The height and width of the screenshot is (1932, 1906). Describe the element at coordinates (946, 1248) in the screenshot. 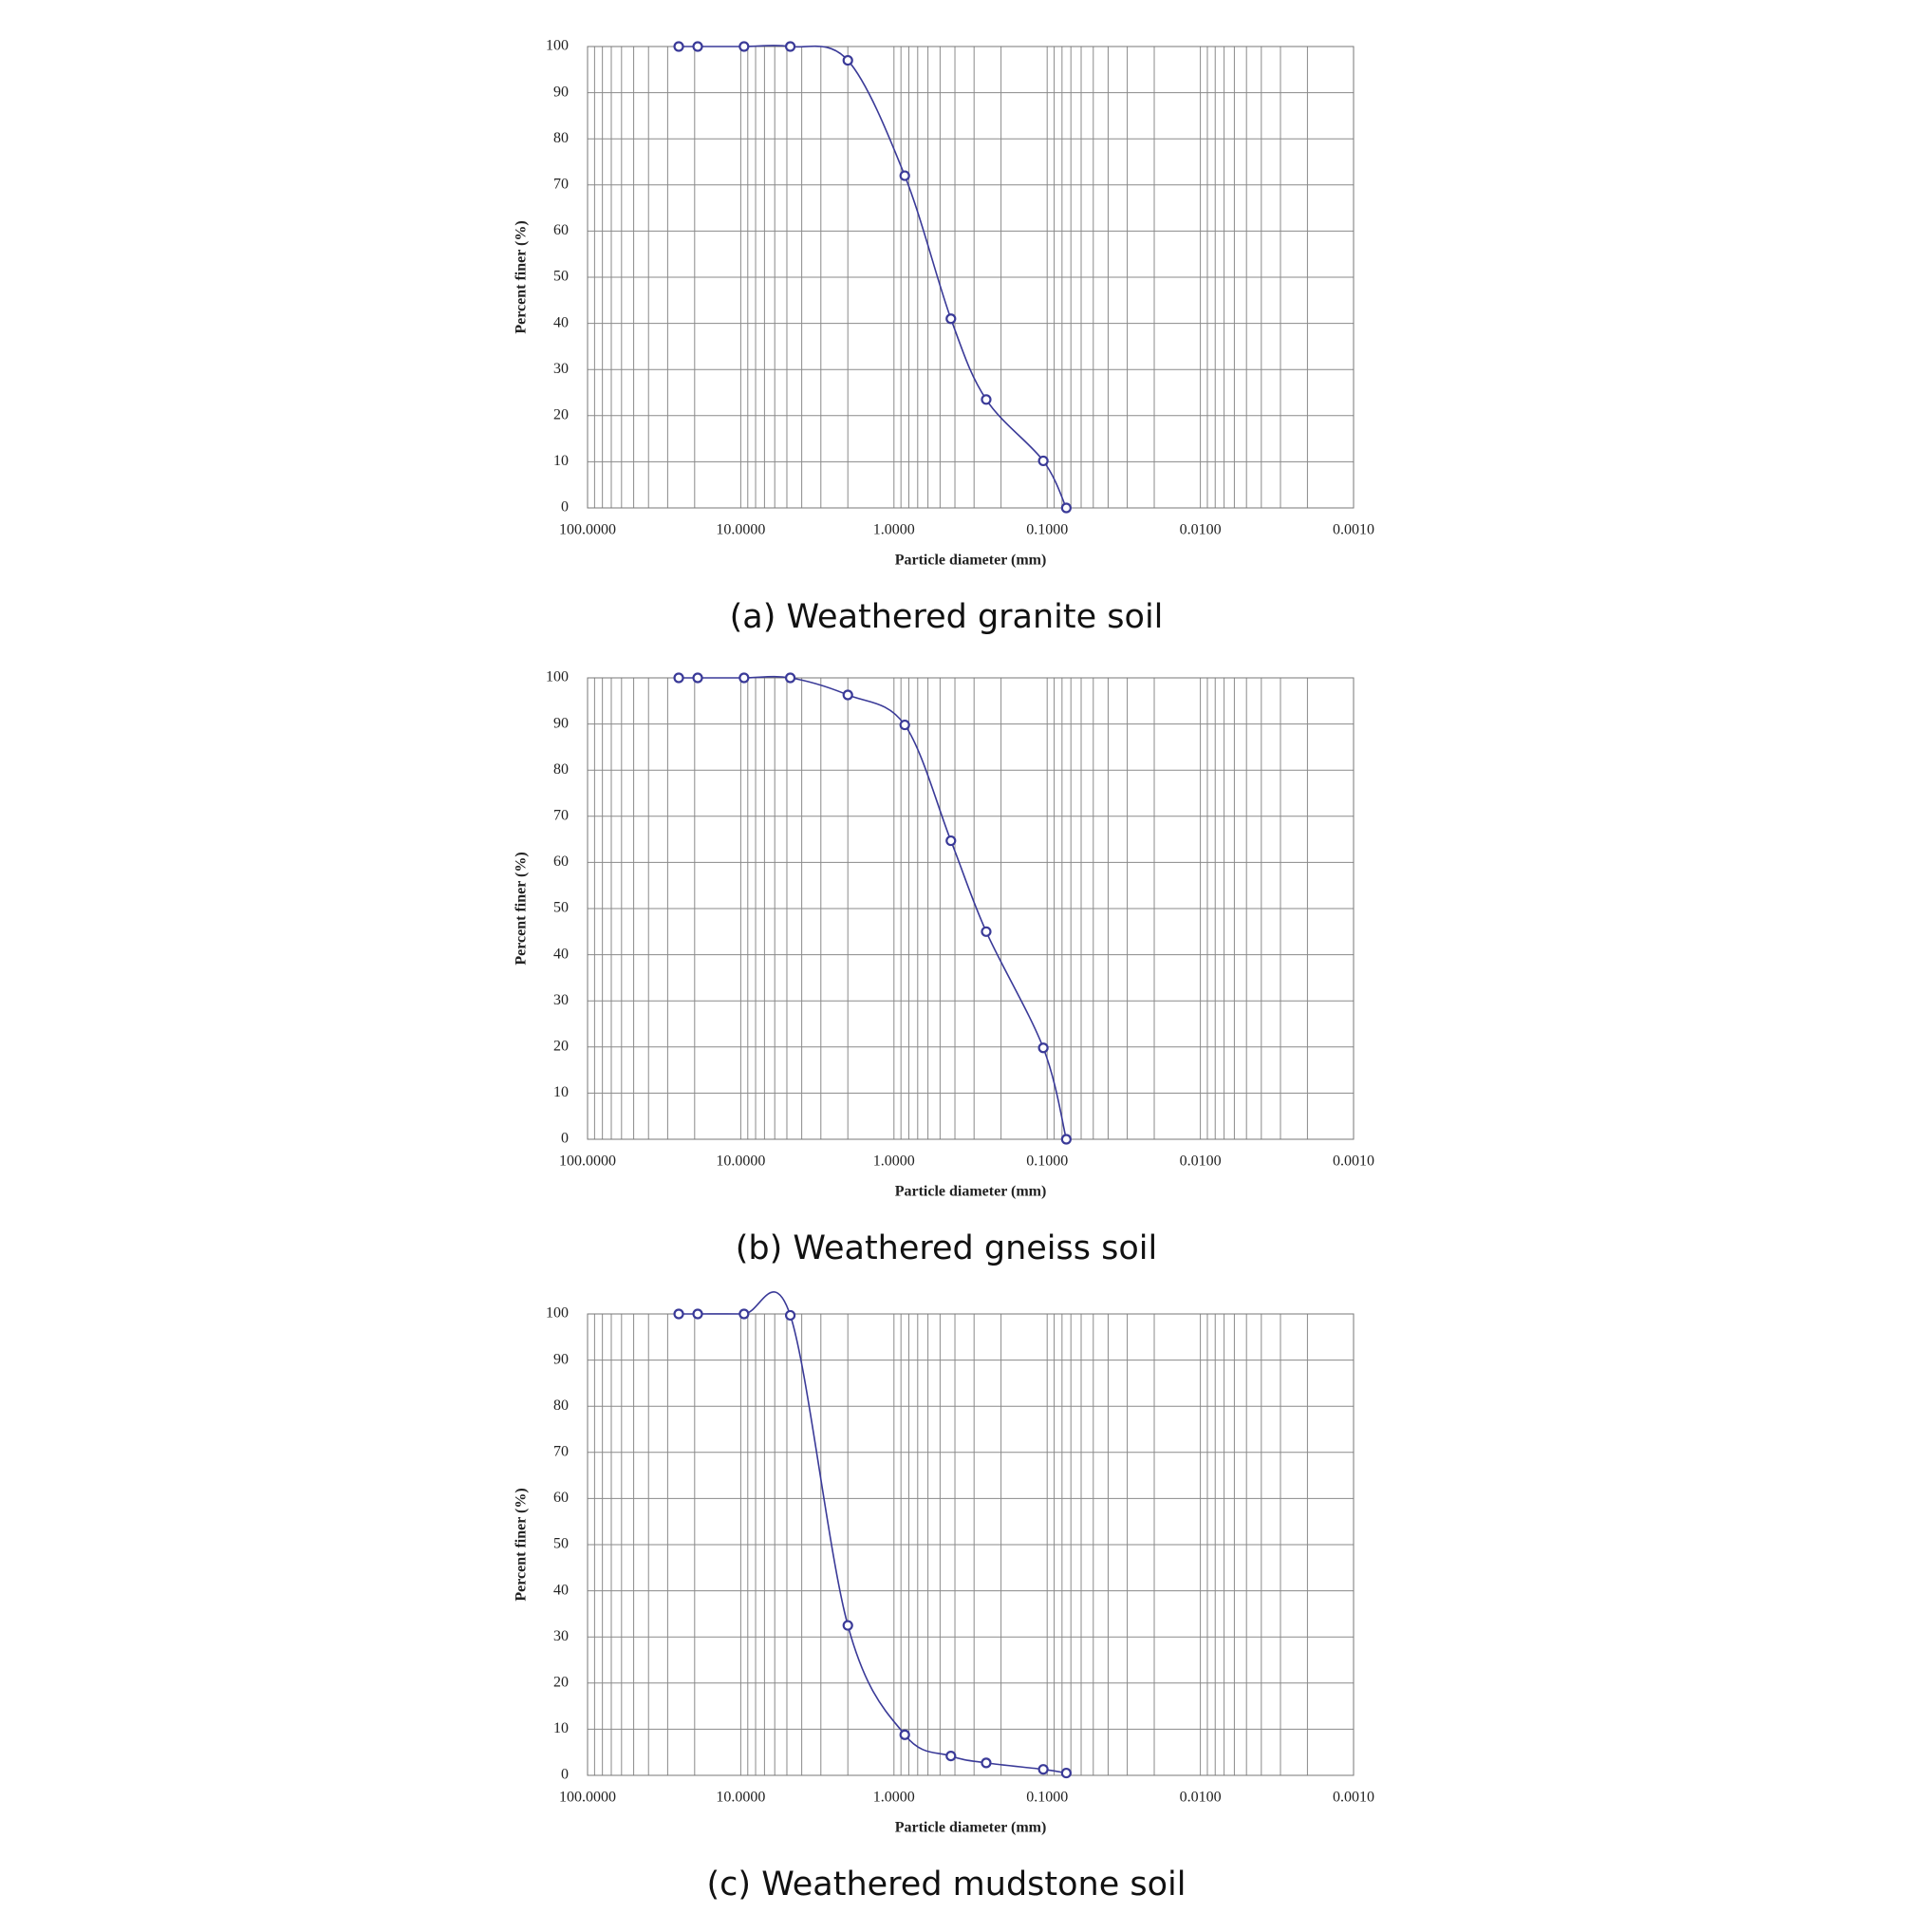

I see `caption: (b) Weathered gneiss soil` at that location.